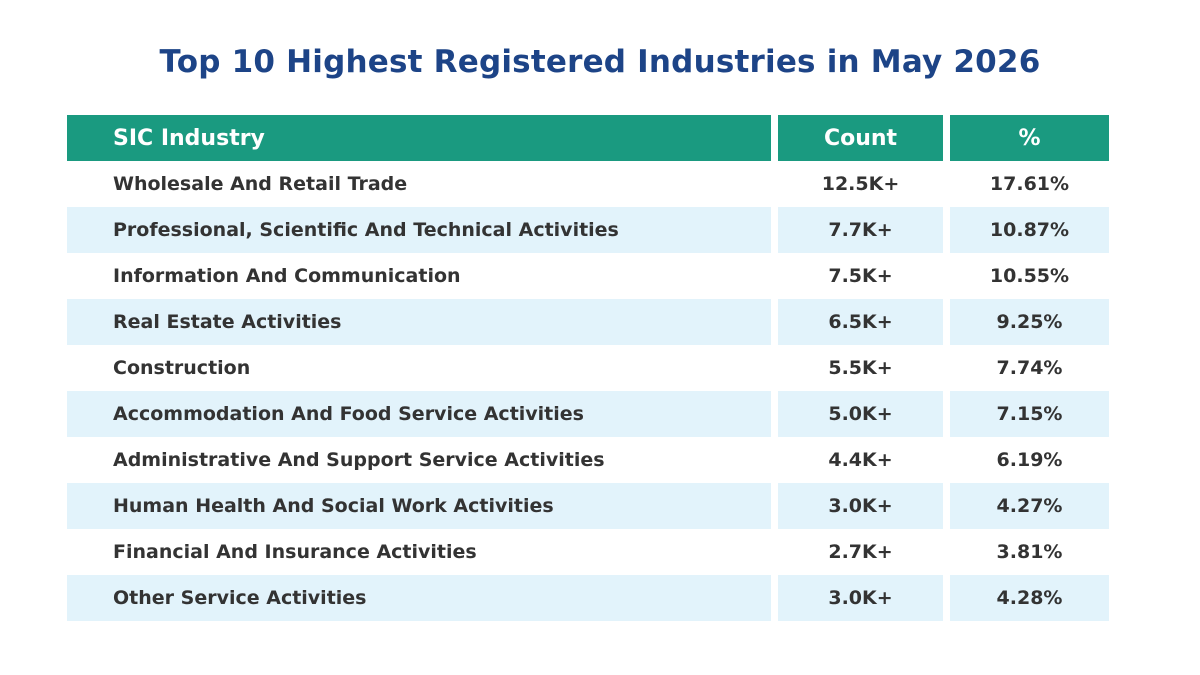 This screenshot has width=1200, height=675. Describe the element at coordinates (1029, 184) in the screenshot. I see `row-percent: 17.61%` at that location.